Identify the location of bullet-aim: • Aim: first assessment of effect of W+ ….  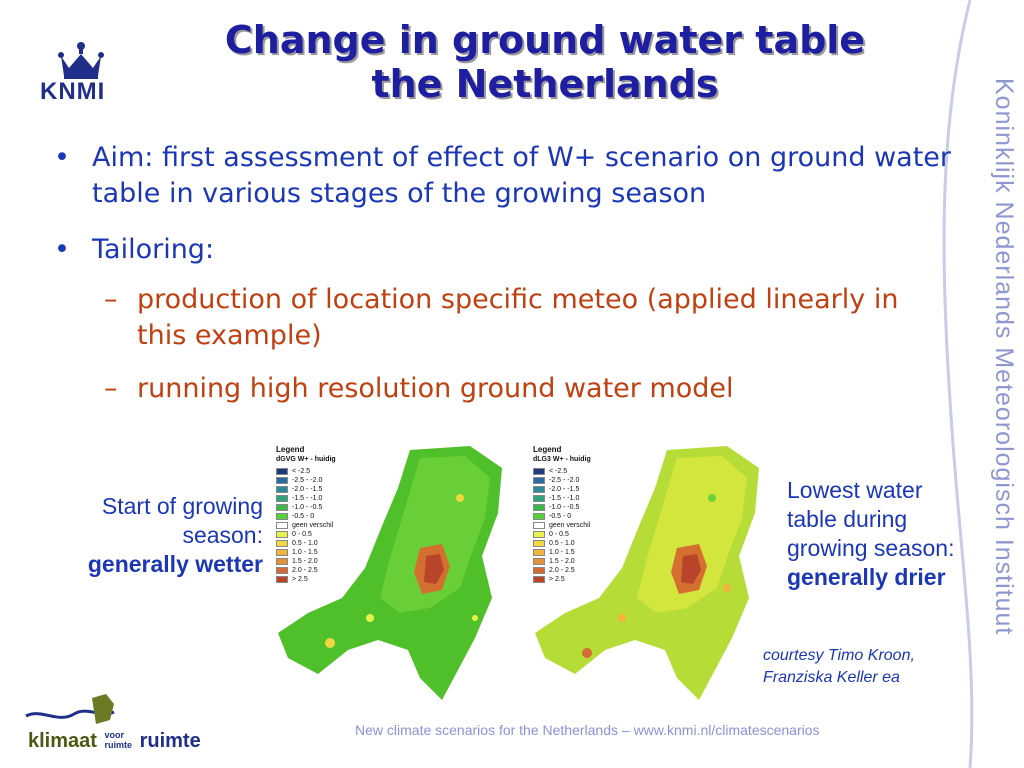
(504, 176).